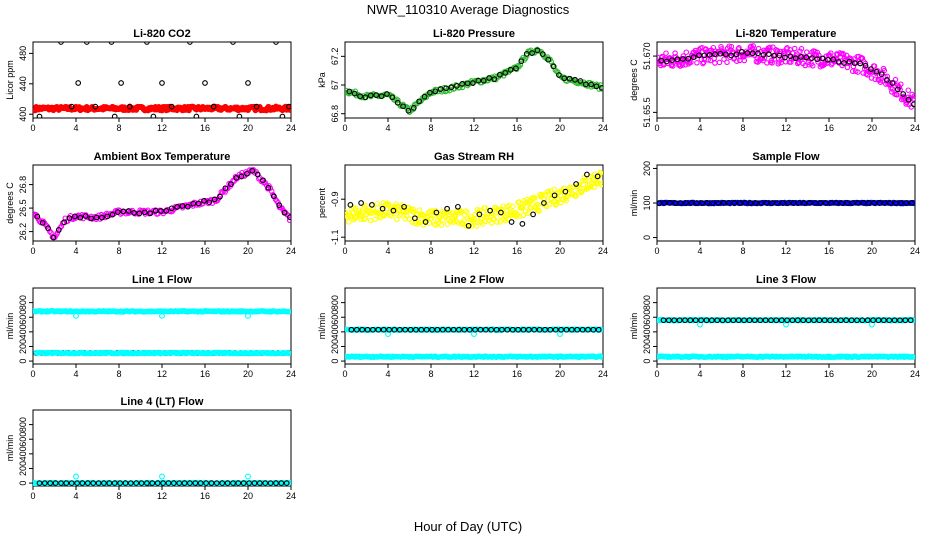 The width and height of the screenshot is (936, 540). Describe the element at coordinates (23, 53) in the screenshot. I see `y-tick-label: 480` at that location.